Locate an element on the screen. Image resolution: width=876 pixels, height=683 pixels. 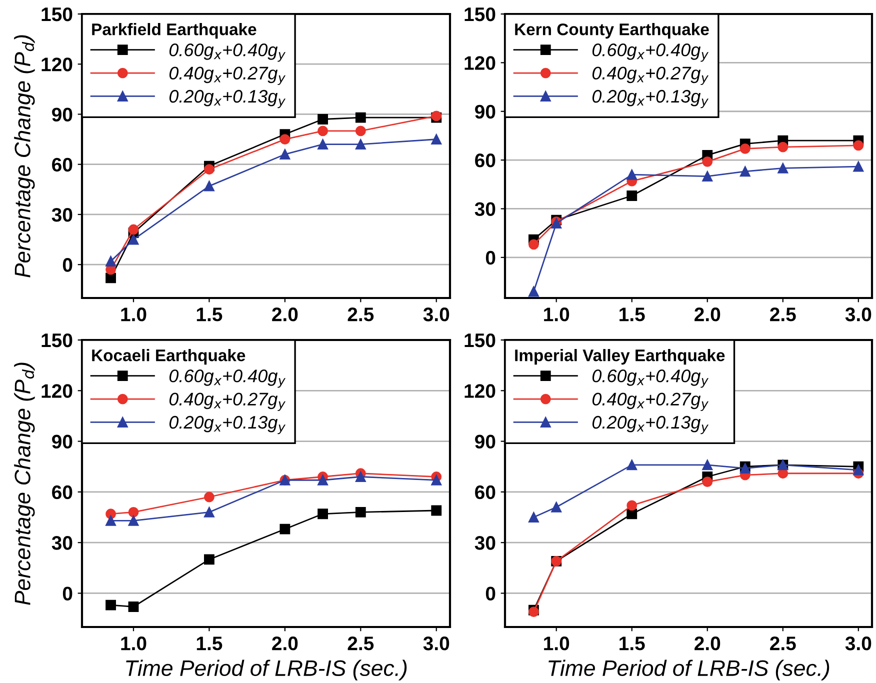
legend-title: Imperial Valley Earthquake is located at coordinates (620, 357).